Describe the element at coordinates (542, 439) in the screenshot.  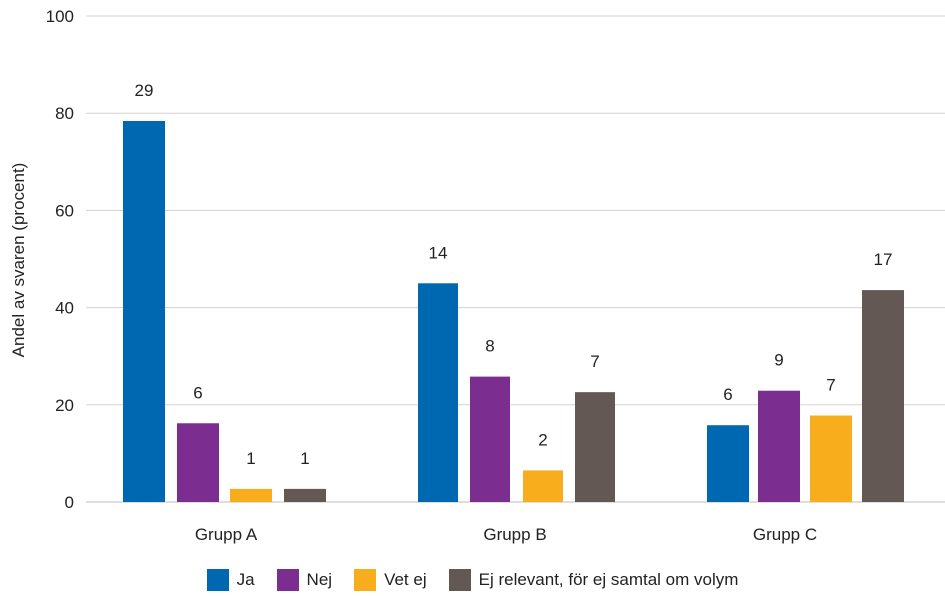
I see `data-label: 2` at that location.